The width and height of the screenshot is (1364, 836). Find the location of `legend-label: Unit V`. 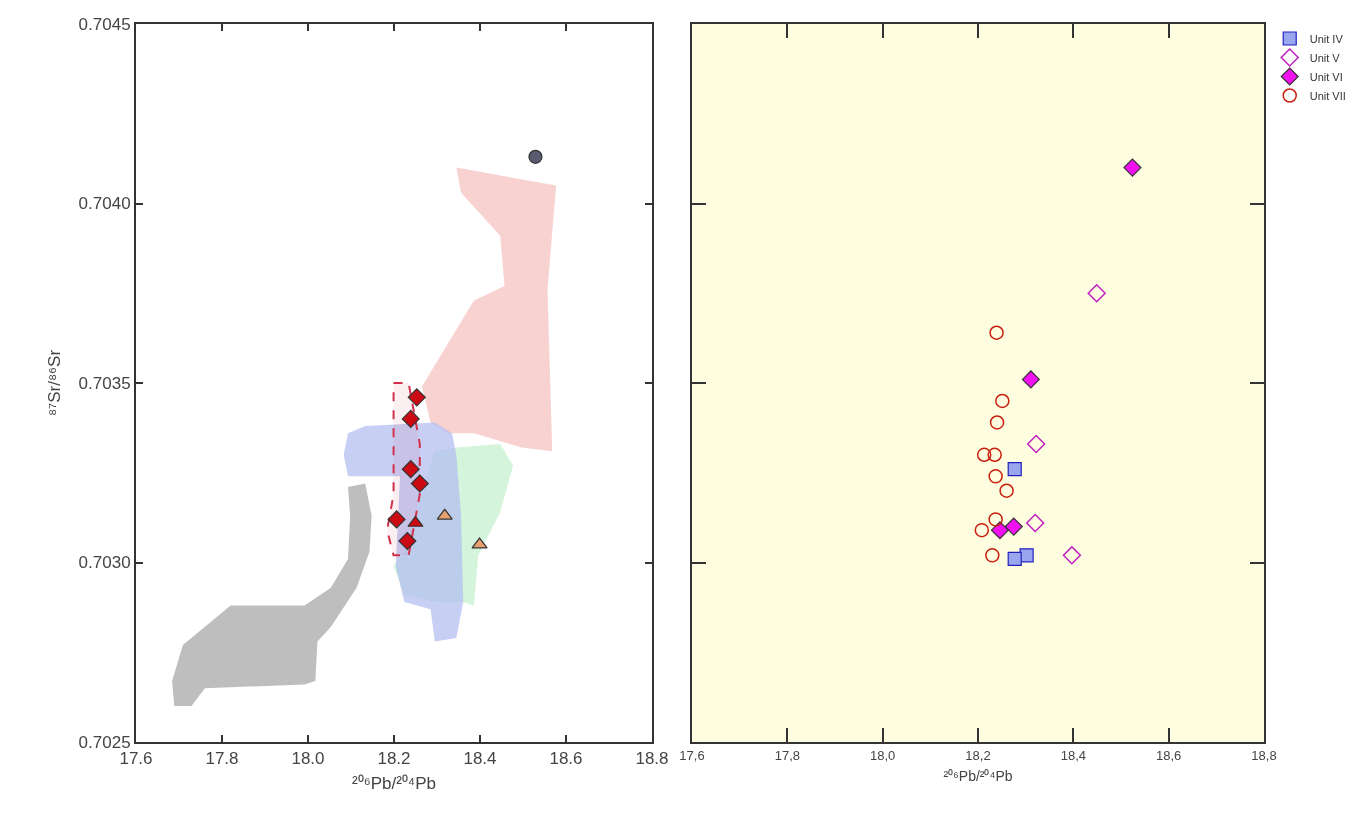

legend-label: Unit V is located at coordinates (1325, 57).